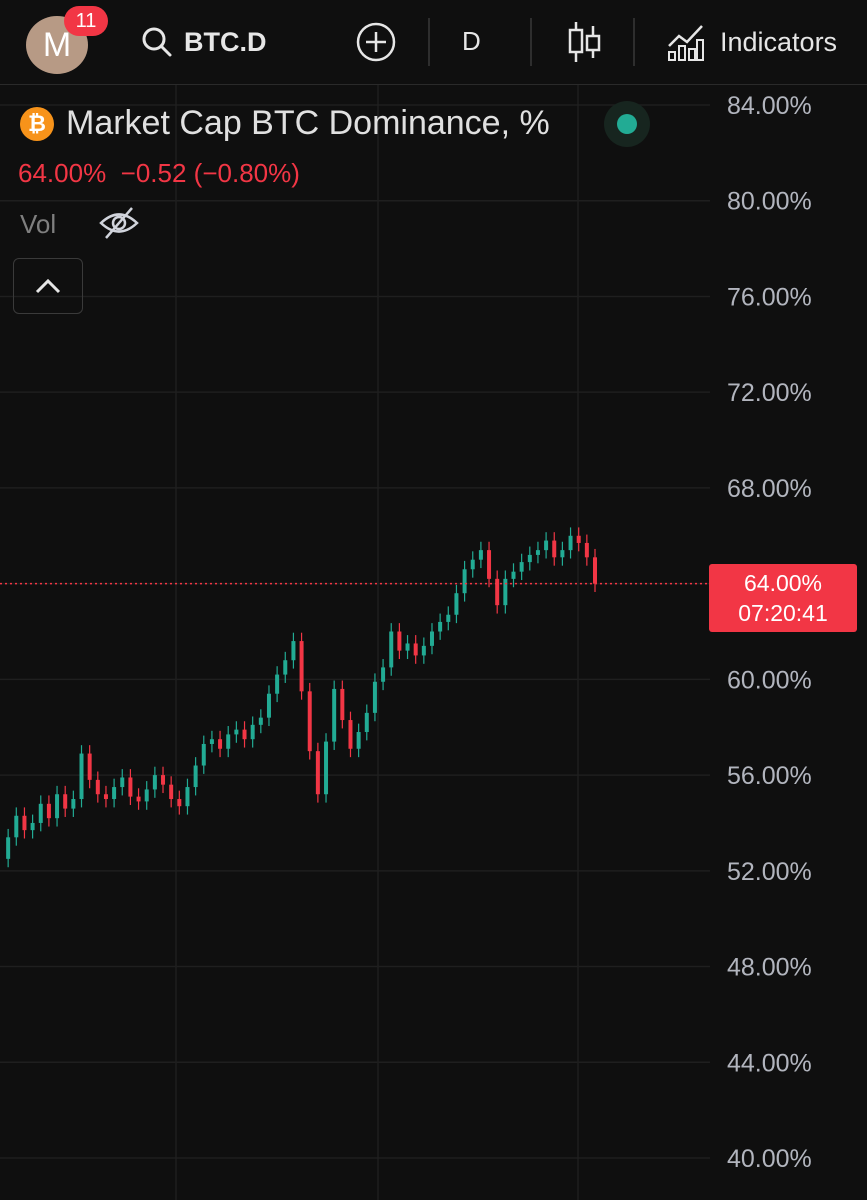 The image size is (867, 1200). Describe the element at coordinates (782, 583) in the screenshot. I see `last-price-value: 64.00%` at that location.